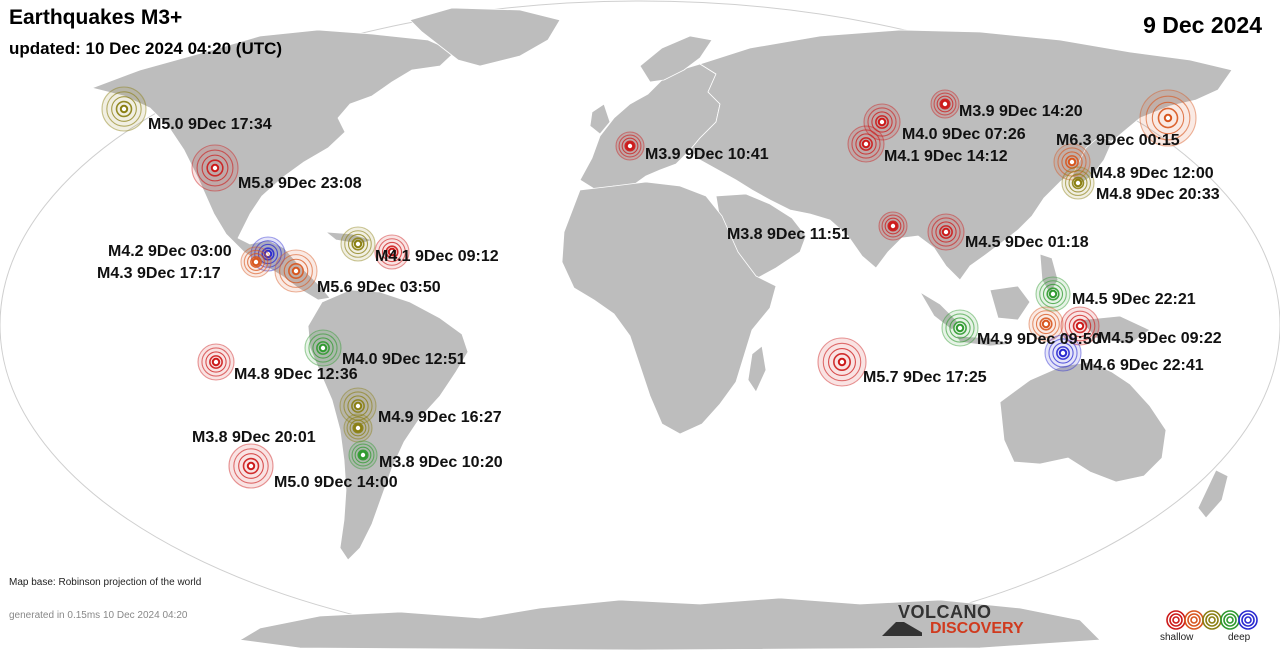 The width and height of the screenshot is (1280, 652). What do you see at coordinates (1213, 494) in the screenshot?
I see `new-zealand-land` at bounding box center [1213, 494].